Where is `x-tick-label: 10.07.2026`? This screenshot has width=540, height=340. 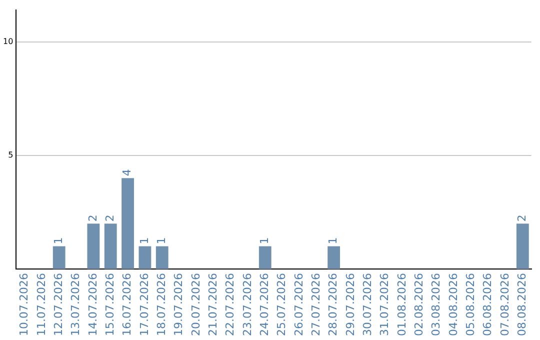
x-tick-label: 10.07.2026 is located at coordinates (24, 304).